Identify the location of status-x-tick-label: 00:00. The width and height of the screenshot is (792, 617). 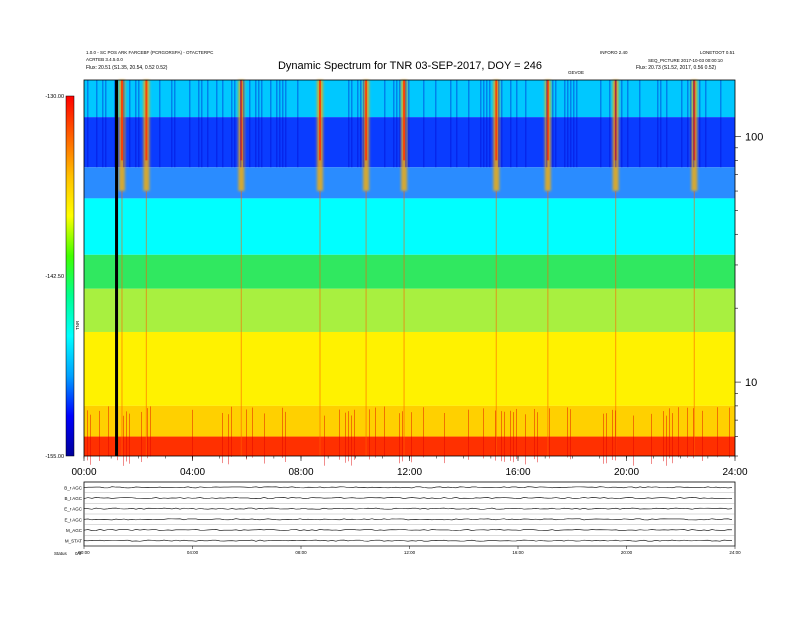
(84, 552).